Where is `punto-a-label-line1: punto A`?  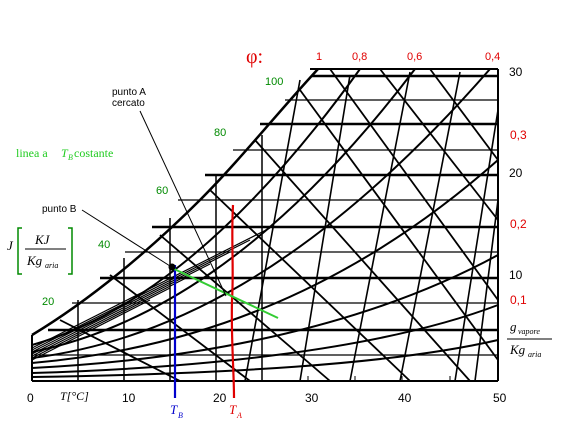 punto-a-label-line1: punto A is located at coordinates (129, 92).